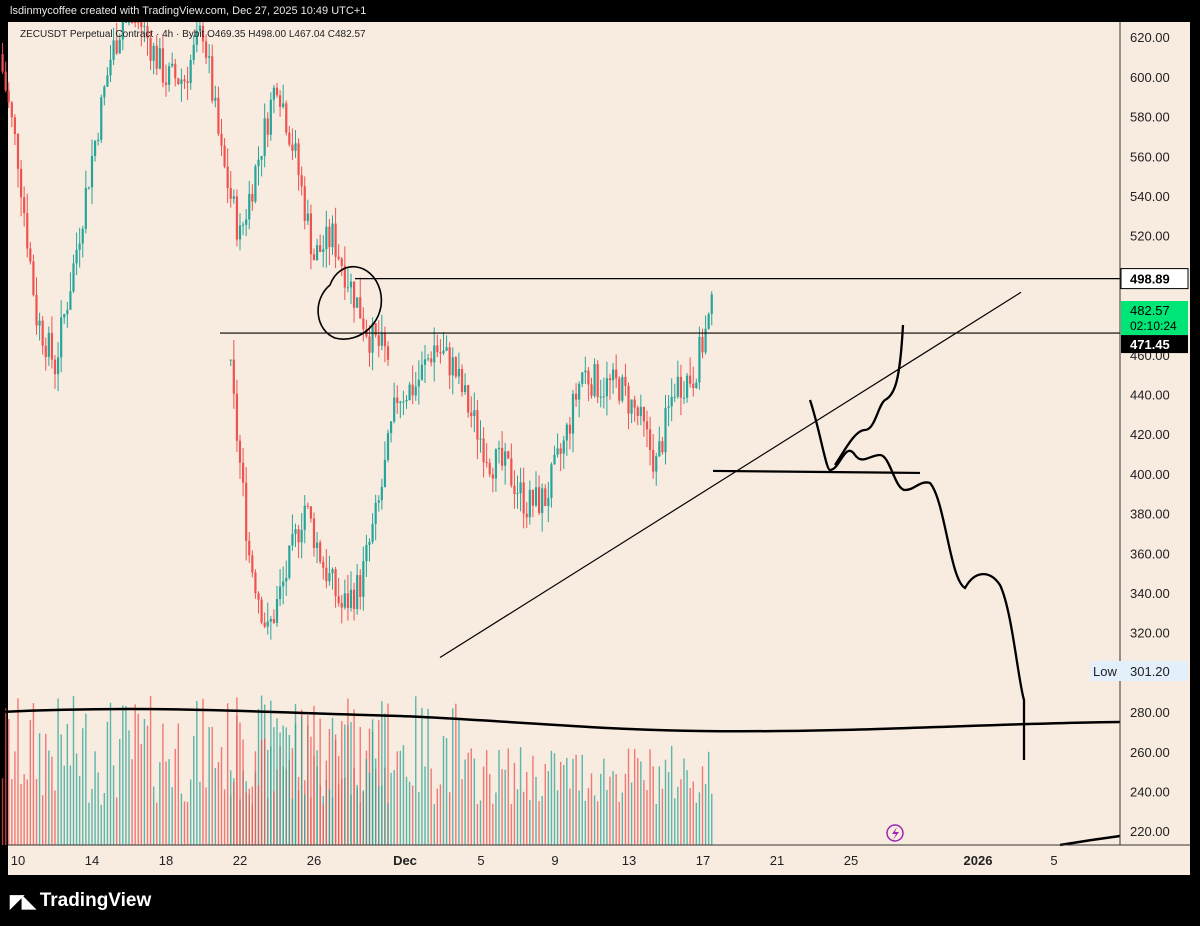 This screenshot has height=926, width=1200. I want to click on lightning-icon, so click(895, 833).